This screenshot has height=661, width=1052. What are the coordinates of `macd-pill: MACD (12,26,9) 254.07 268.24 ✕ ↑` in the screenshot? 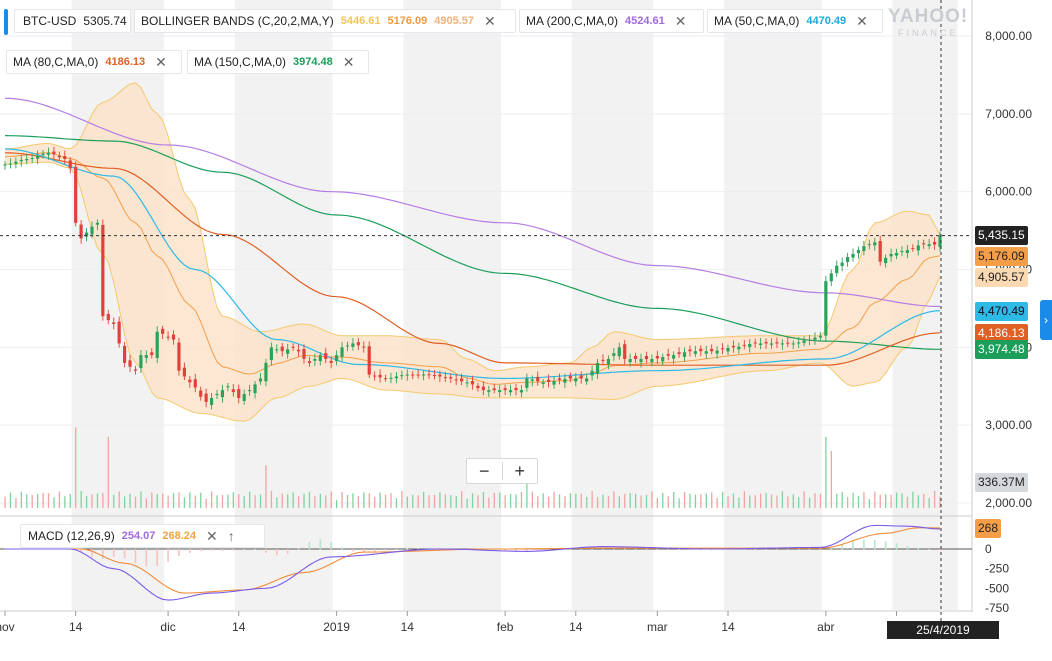 It's located at (142, 536).